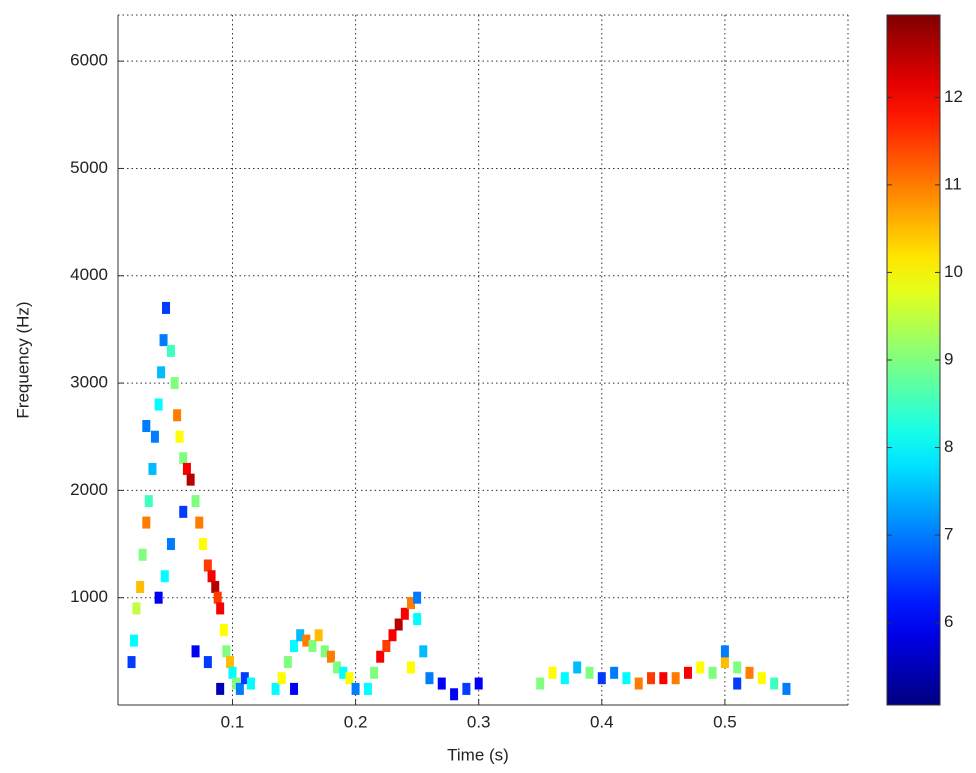 The width and height of the screenshot is (976, 773). Describe the element at coordinates (89, 489) in the screenshot. I see `y-tick-label: 2000` at that location.